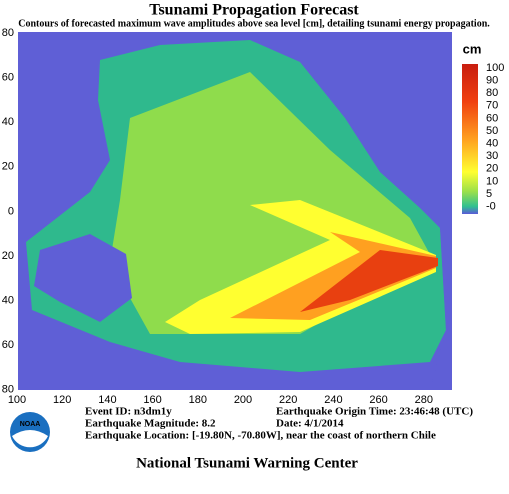 This screenshot has width=509, height=494. What do you see at coordinates (489, 194) in the screenshot?
I see `legend-label: 5` at bounding box center [489, 194].